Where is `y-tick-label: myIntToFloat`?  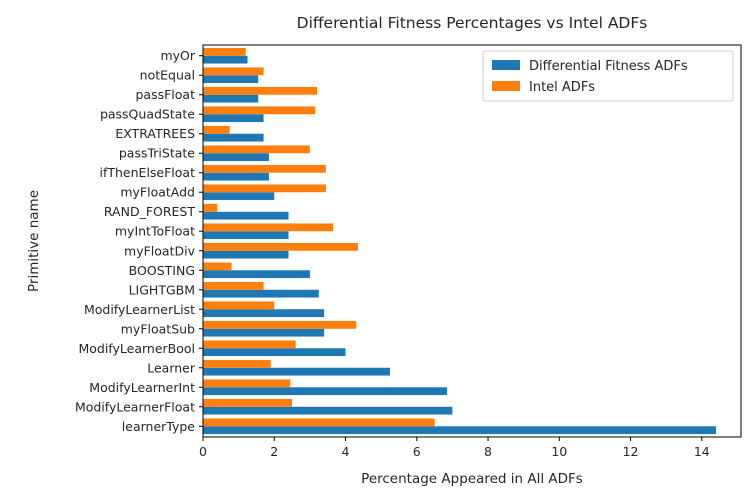
y-tick-label: myIntToFloat is located at coordinates (155, 231).